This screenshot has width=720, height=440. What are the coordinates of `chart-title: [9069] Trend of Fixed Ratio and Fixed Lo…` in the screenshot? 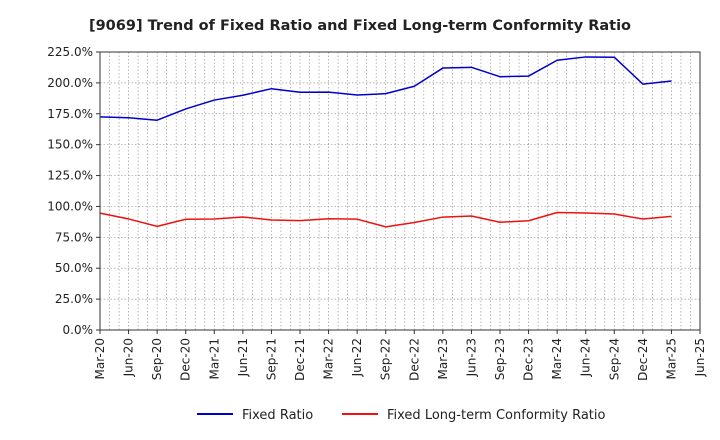 It's located at (360, 26).